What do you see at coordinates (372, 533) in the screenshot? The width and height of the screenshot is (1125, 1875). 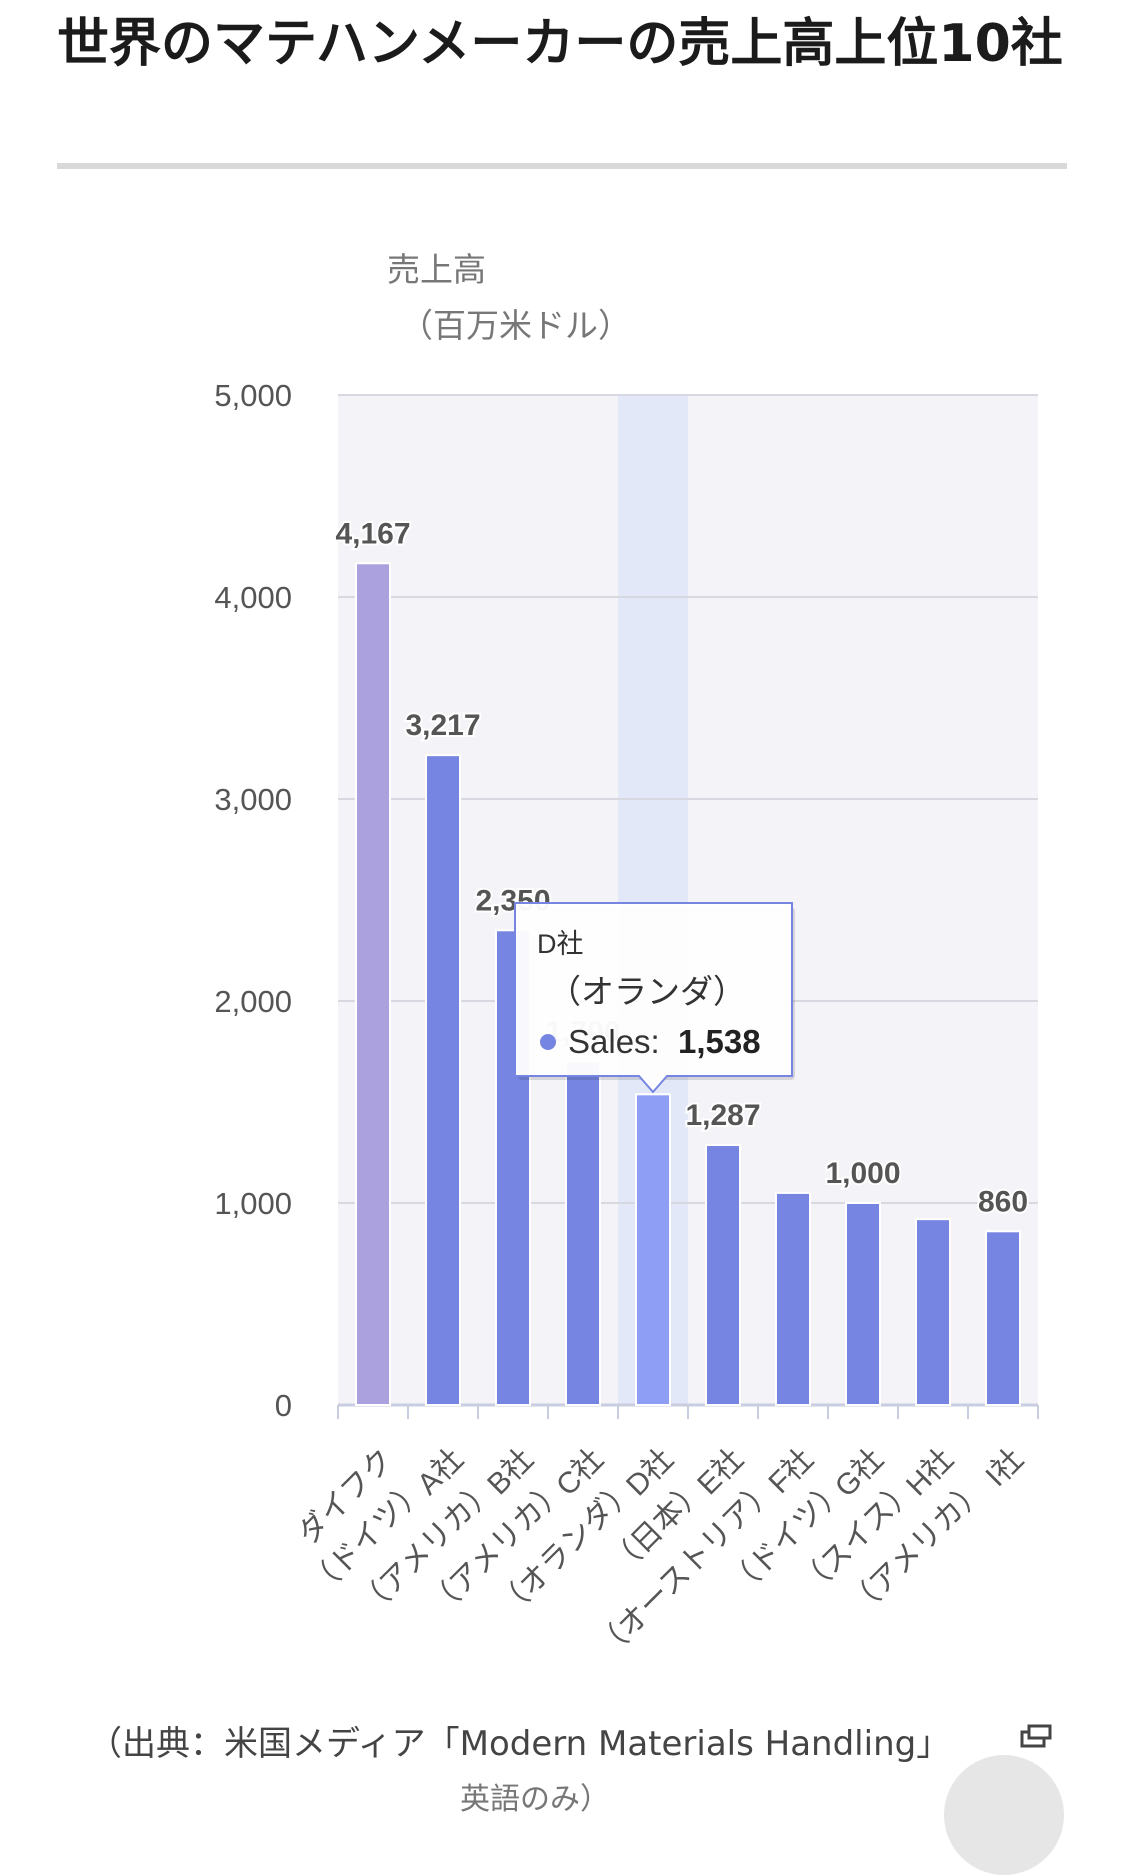 I see `data-label: 4,167` at bounding box center [372, 533].